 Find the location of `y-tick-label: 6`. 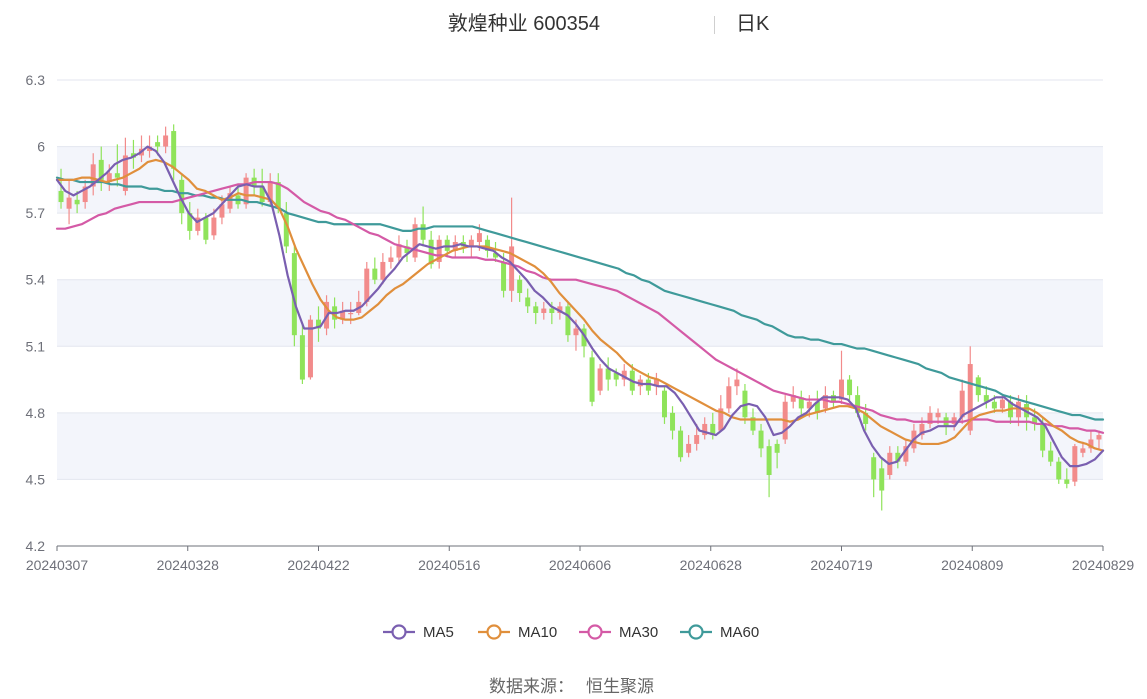

y-tick-label: 6 is located at coordinates (41, 147).